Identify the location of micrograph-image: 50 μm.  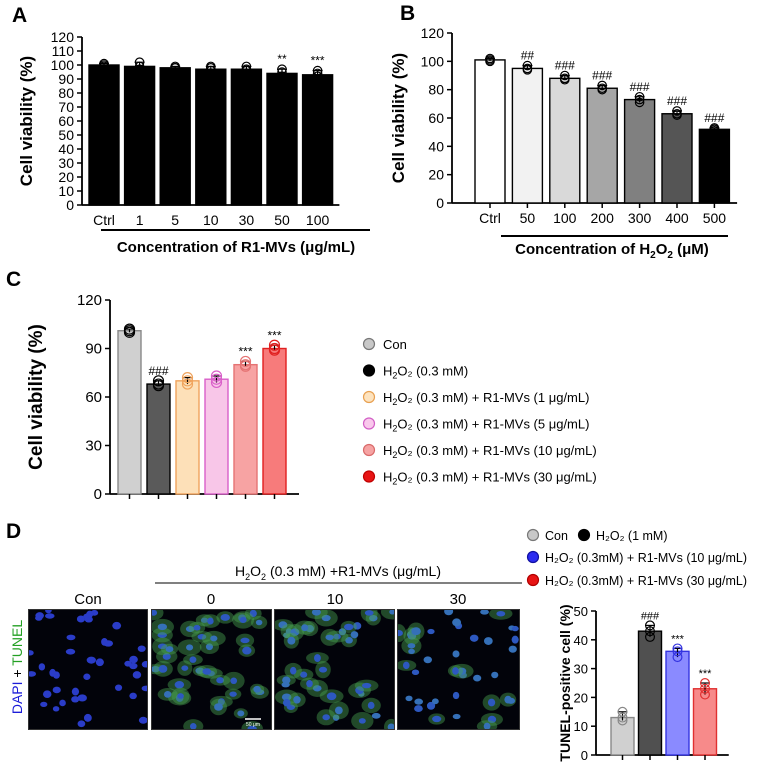
(211, 669).